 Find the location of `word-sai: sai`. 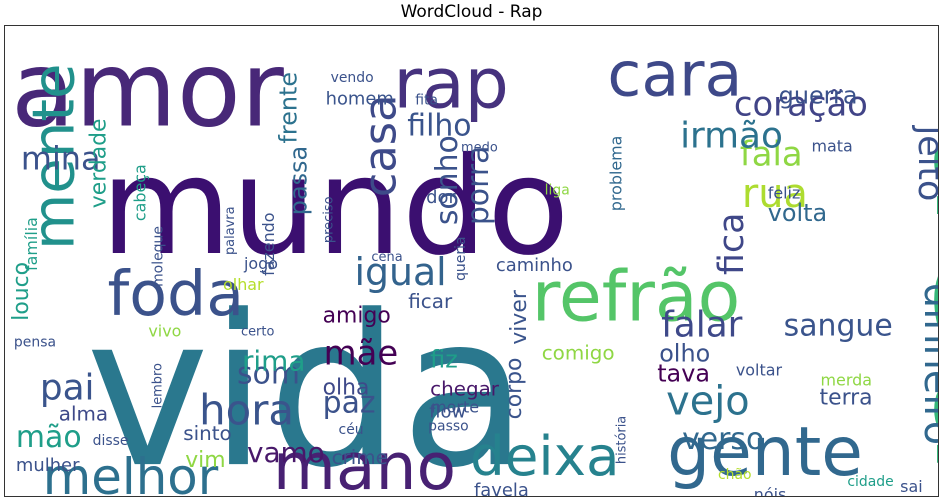

word-sai: sai is located at coordinates (911, 486).